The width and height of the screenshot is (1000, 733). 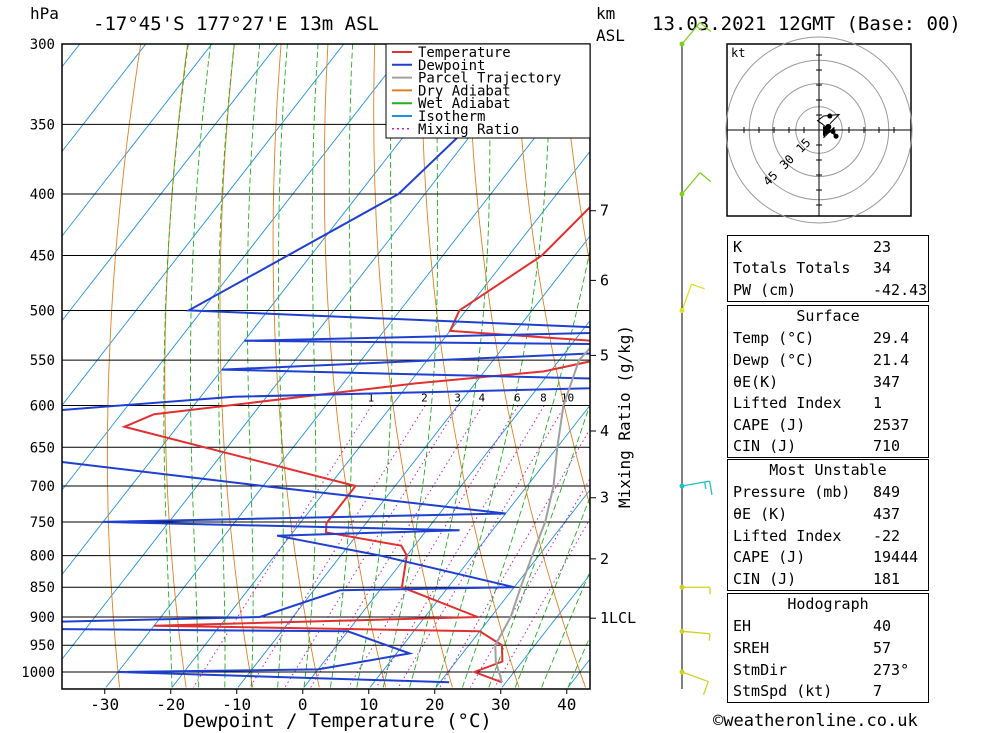 I want to click on sreh-label: SREH, so click(x=751, y=647).